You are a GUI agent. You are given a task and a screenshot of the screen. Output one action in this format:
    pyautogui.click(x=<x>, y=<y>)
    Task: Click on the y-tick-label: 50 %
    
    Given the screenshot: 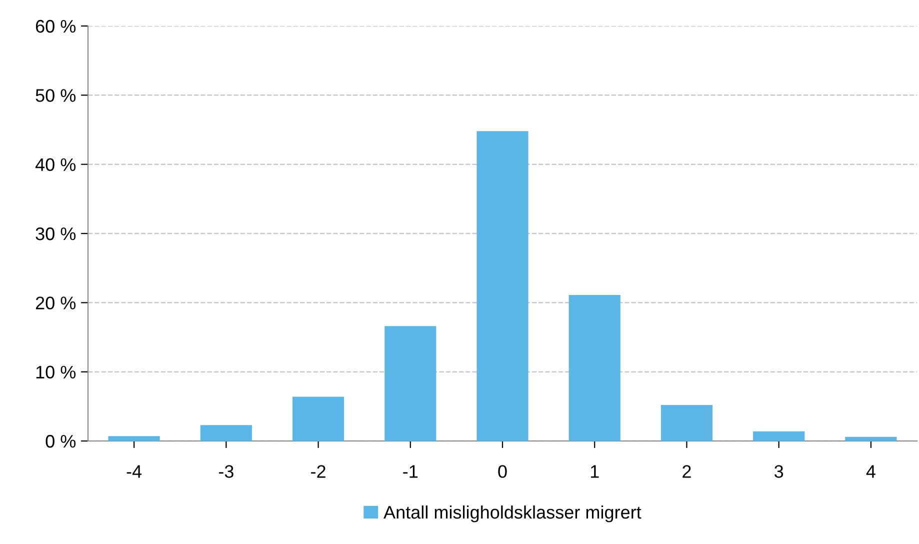 What is the action you would take?
    pyautogui.click(x=56, y=95)
    